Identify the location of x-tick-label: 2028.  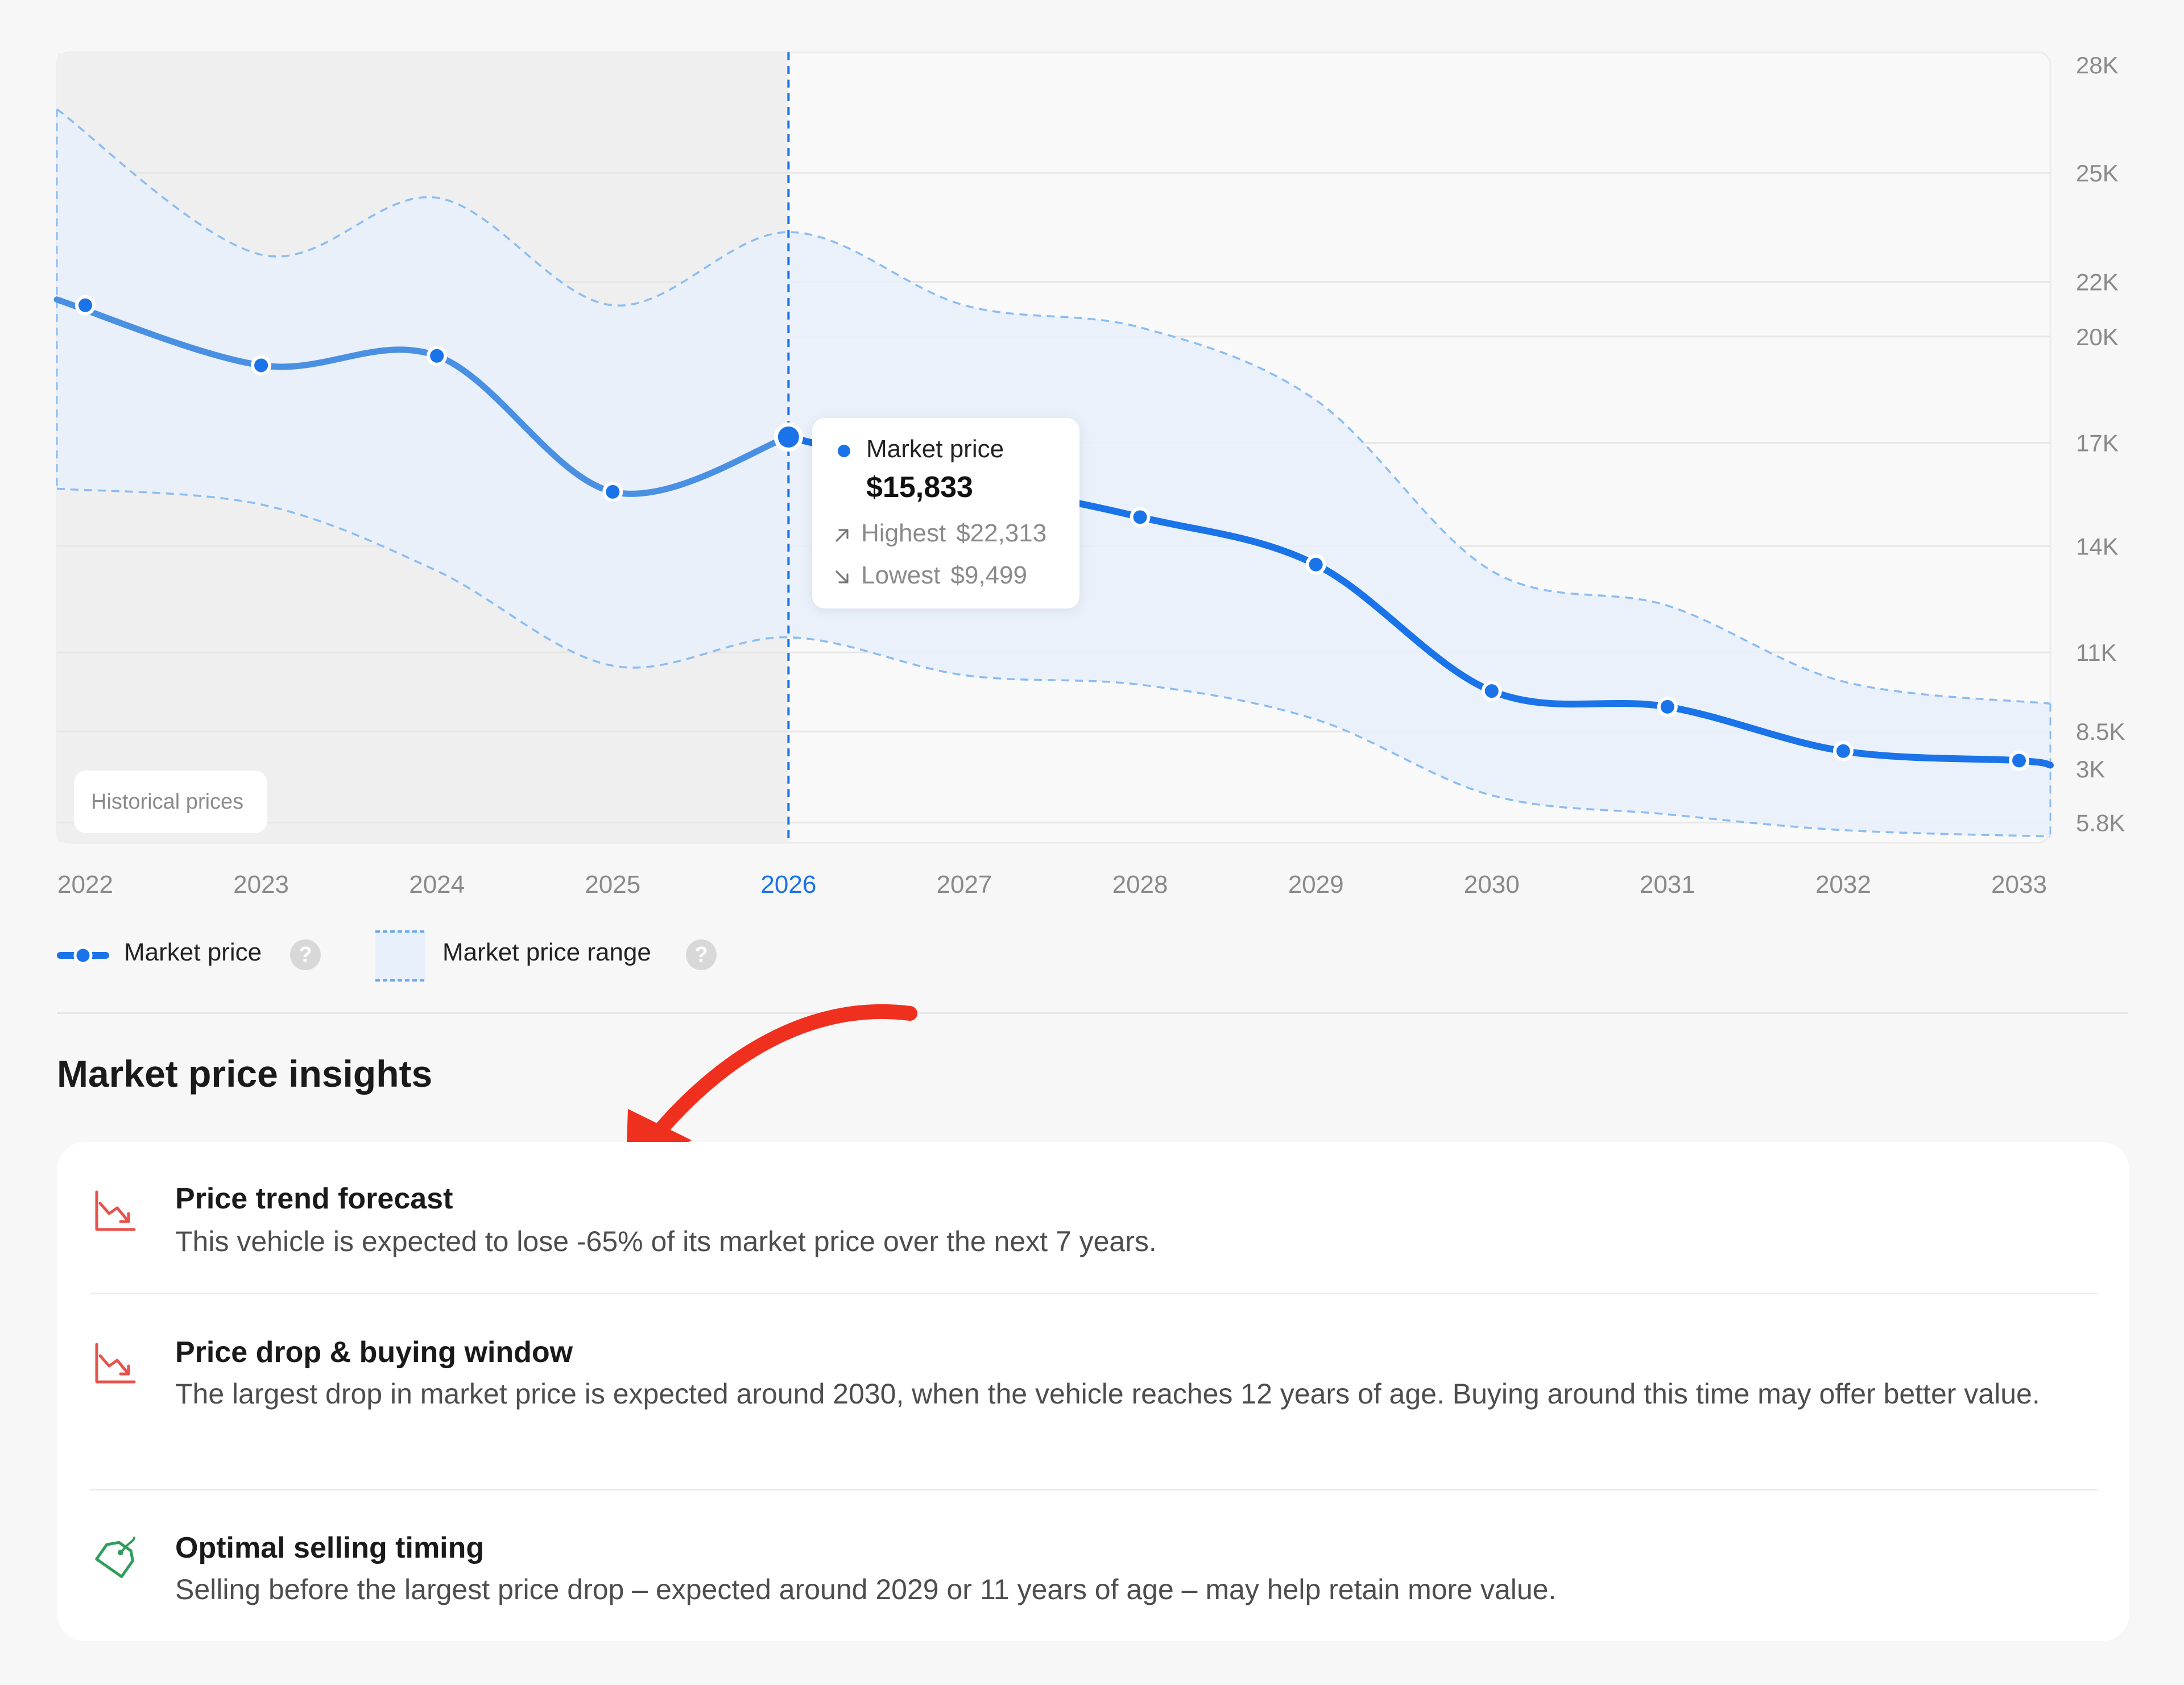
(1140, 885).